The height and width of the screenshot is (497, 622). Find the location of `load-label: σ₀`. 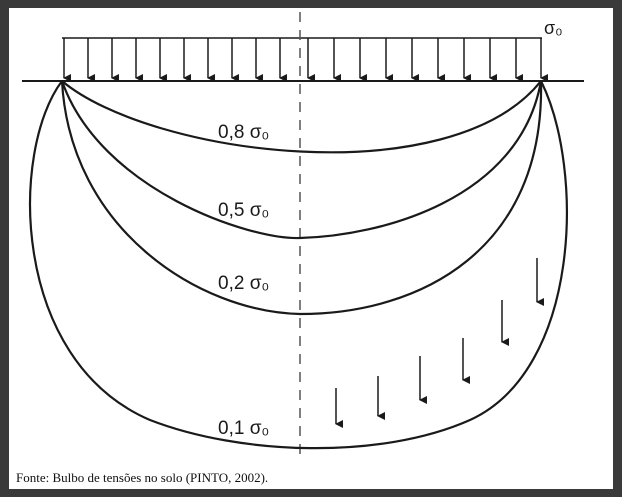

load-label: σ₀ is located at coordinates (553, 28).